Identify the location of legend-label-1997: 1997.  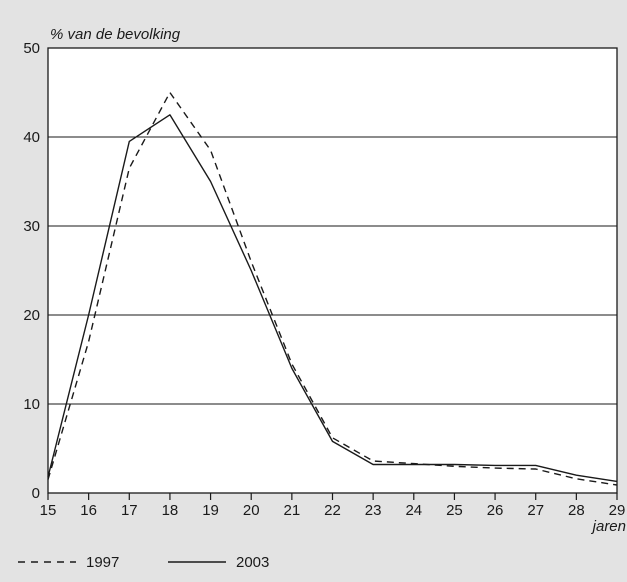
(102, 562).